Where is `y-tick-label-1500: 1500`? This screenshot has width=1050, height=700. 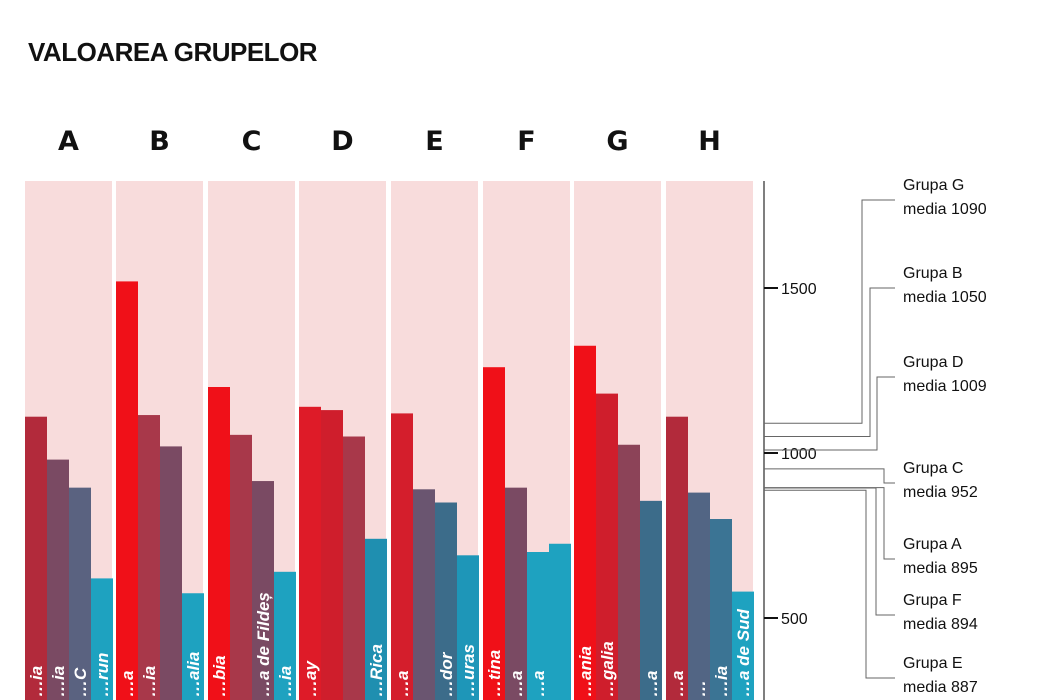 y-tick-label-1500: 1500 is located at coordinates (799, 289).